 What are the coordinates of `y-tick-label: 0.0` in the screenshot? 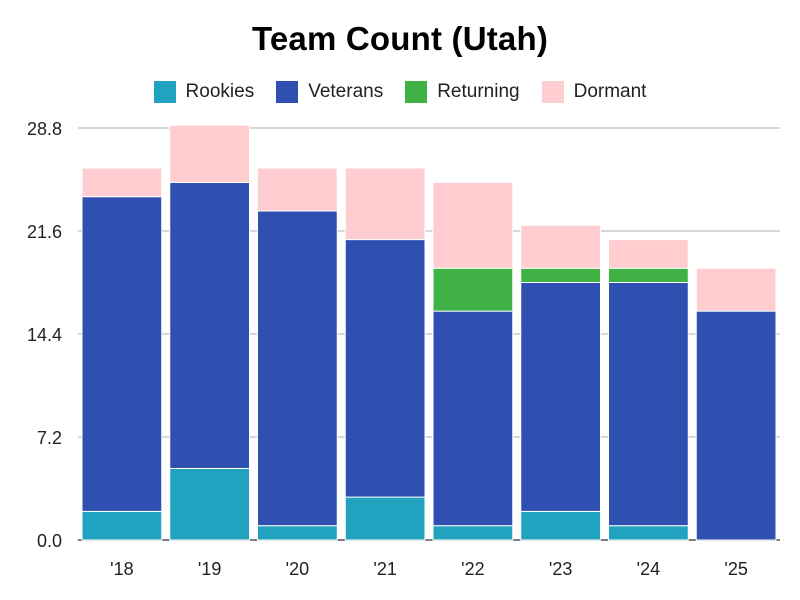 It's located at (49, 541).